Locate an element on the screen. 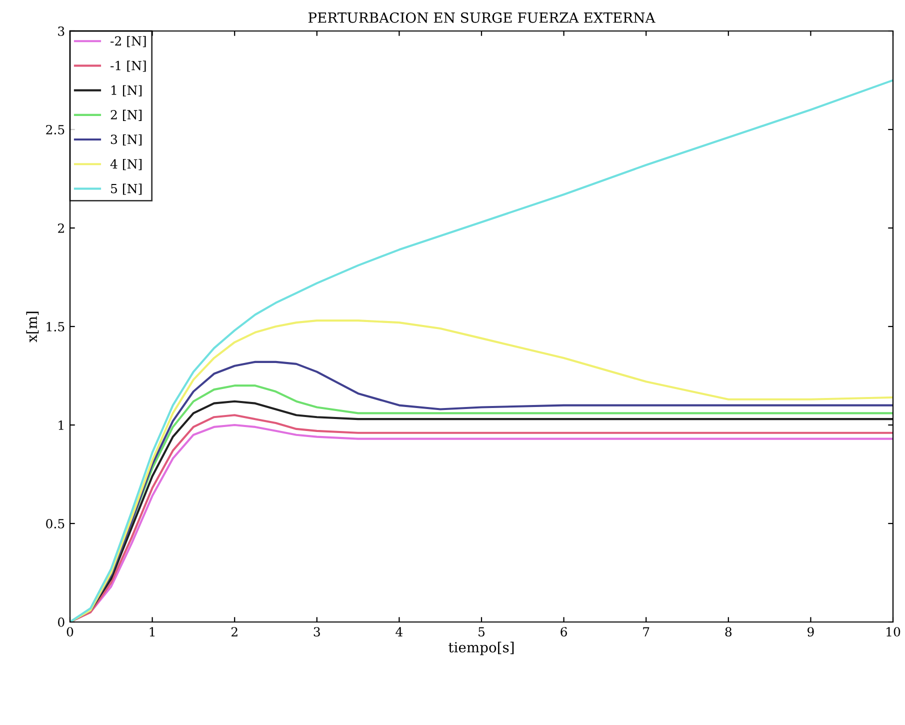 The height and width of the screenshot is (725, 905). y-tick-label: 0.5 is located at coordinates (55, 523).